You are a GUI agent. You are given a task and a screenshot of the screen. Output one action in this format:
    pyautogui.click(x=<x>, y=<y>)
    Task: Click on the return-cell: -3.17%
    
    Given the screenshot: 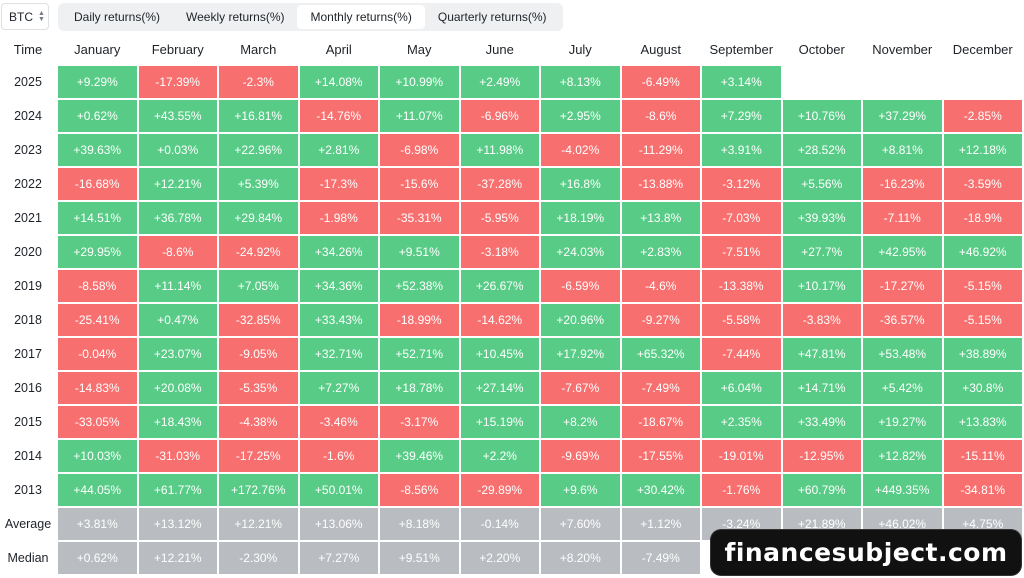 What is the action you would take?
    pyautogui.click(x=420, y=423)
    